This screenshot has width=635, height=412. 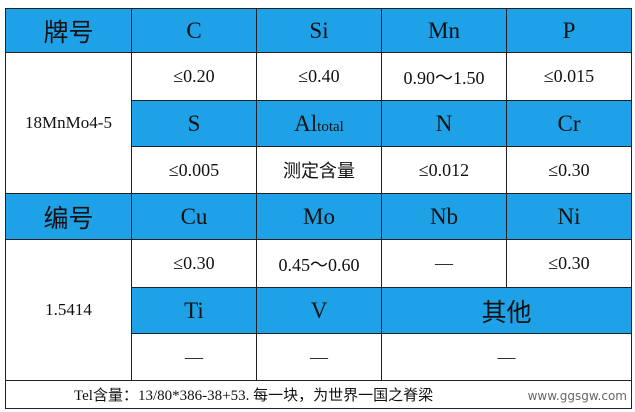 I want to click on header-cell: V, so click(x=319, y=310).